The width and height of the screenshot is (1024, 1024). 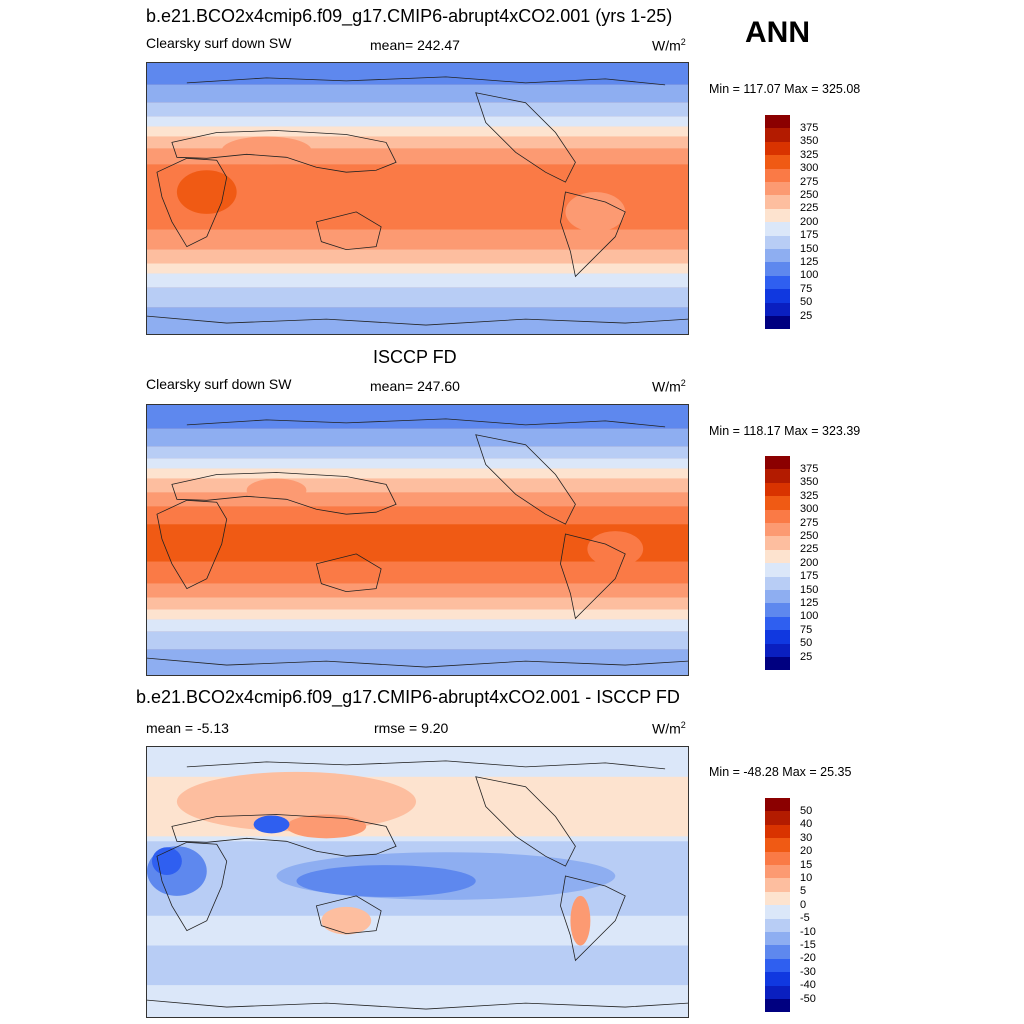 What do you see at coordinates (803, 891) in the screenshot?
I see `colorbar-label: 5` at bounding box center [803, 891].